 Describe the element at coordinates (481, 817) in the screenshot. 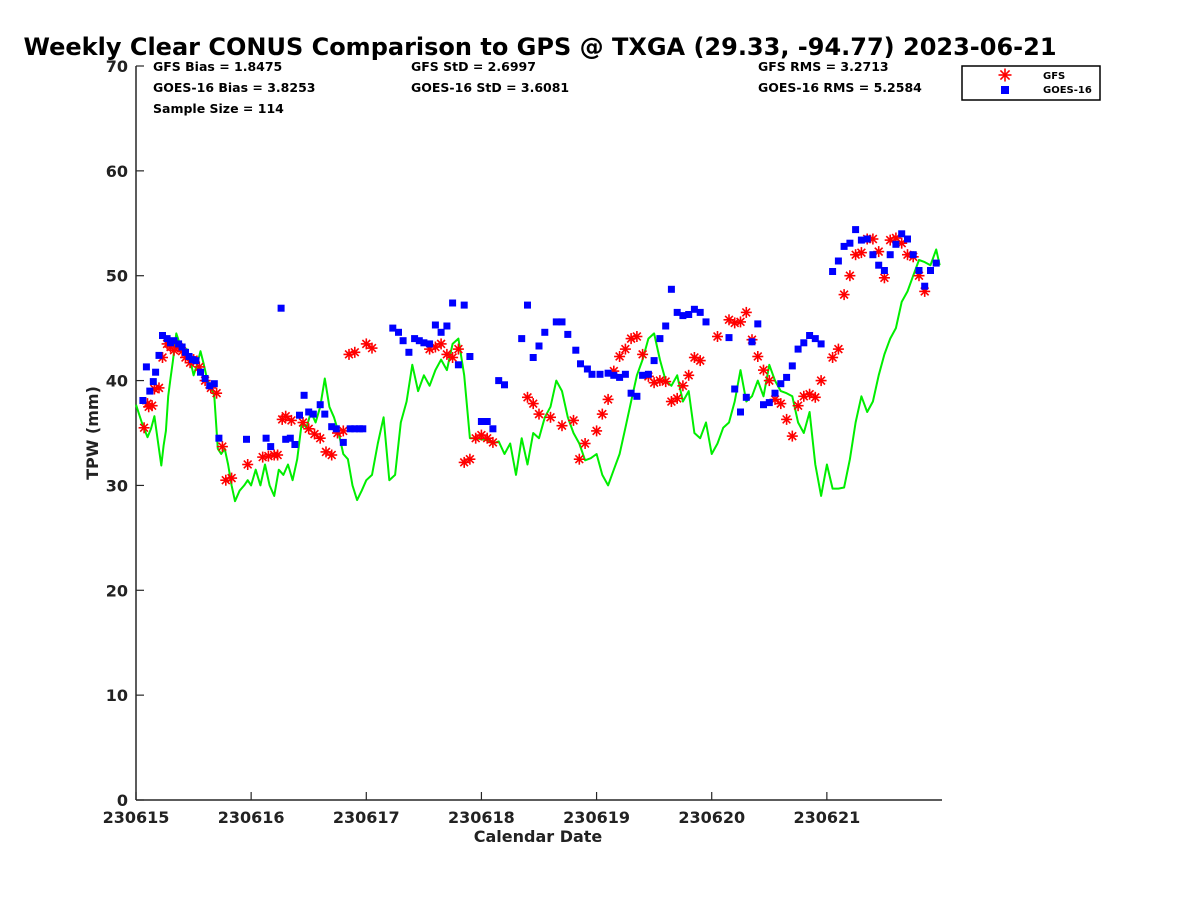

I see `x-tick-label: 230618` at that location.